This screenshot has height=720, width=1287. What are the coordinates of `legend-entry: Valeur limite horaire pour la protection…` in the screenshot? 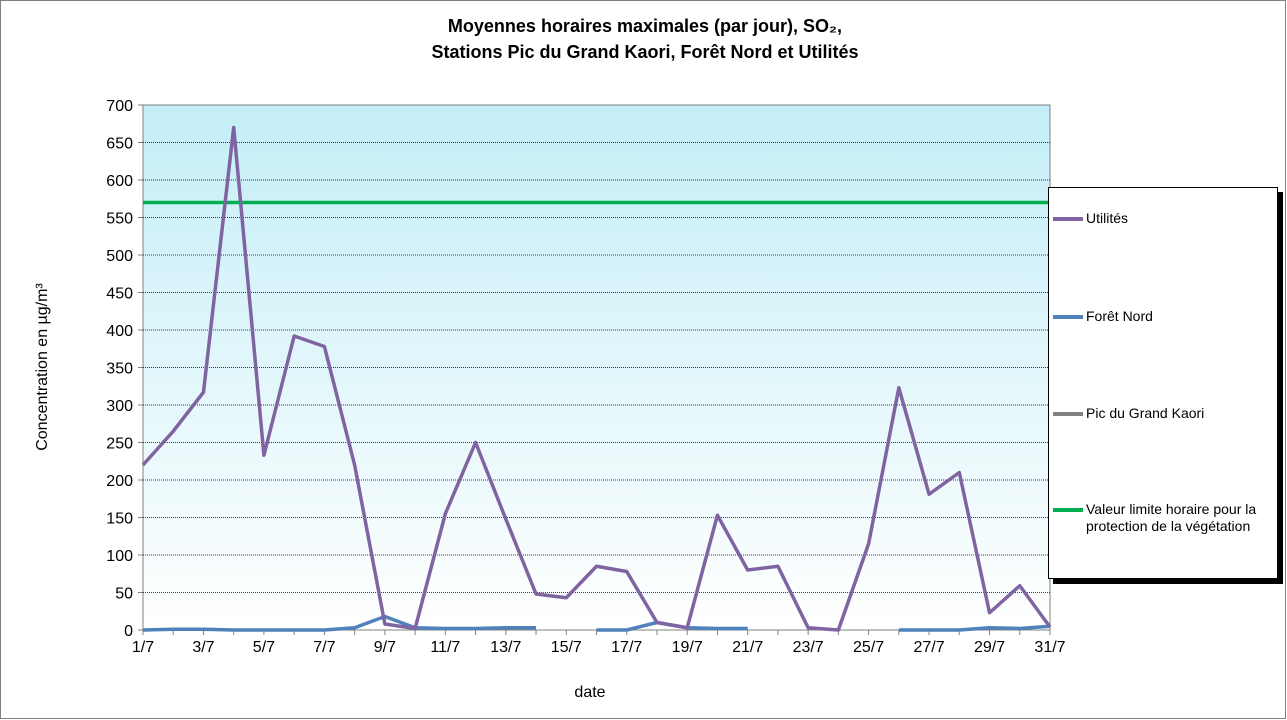 It's located at (1164, 518).